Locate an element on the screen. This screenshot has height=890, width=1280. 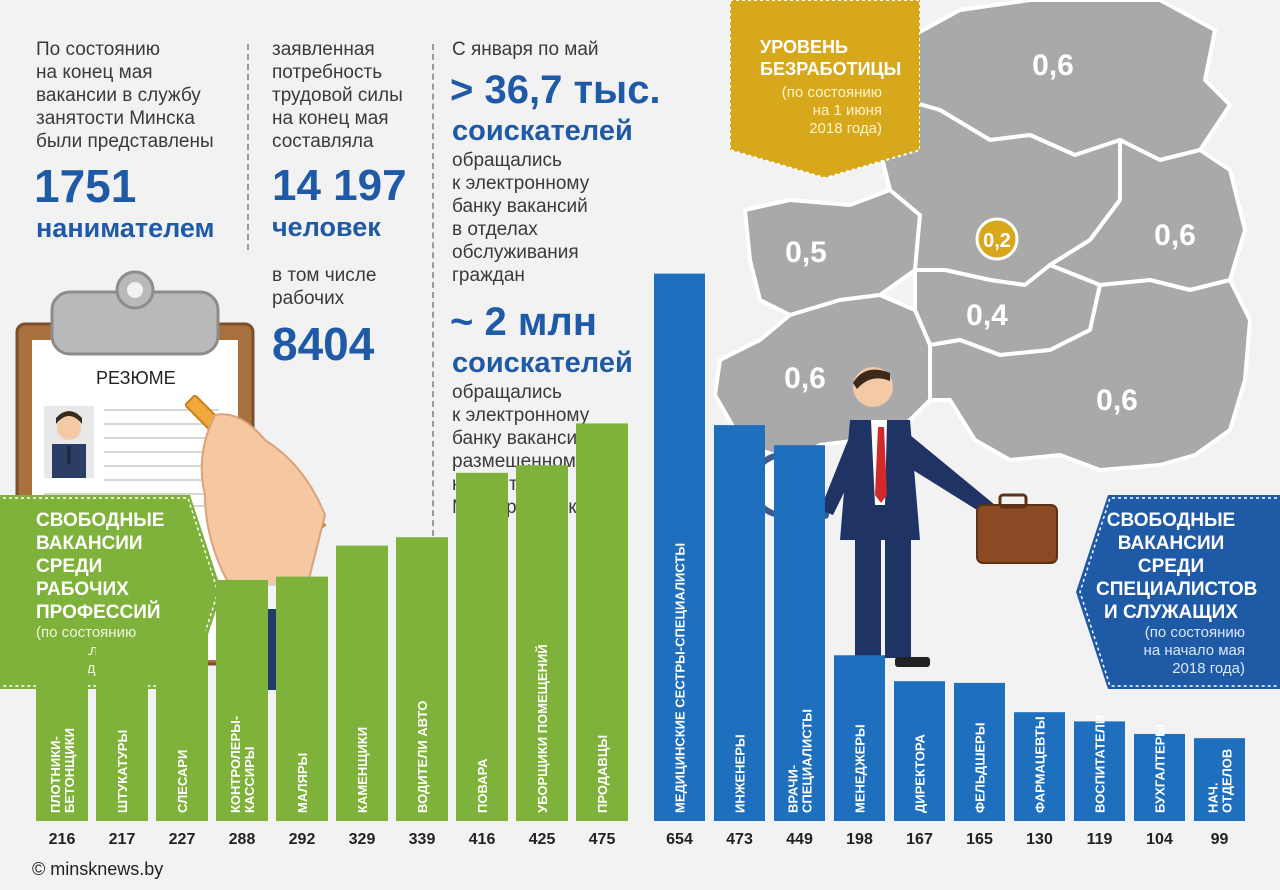
employers-unit: нанимателем is located at coordinates (125, 228).